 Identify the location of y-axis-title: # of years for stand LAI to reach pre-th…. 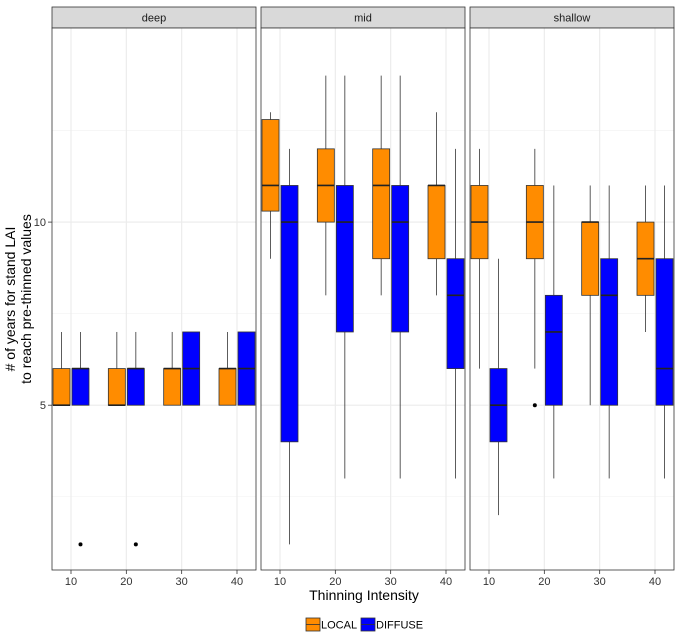
(18, 299).